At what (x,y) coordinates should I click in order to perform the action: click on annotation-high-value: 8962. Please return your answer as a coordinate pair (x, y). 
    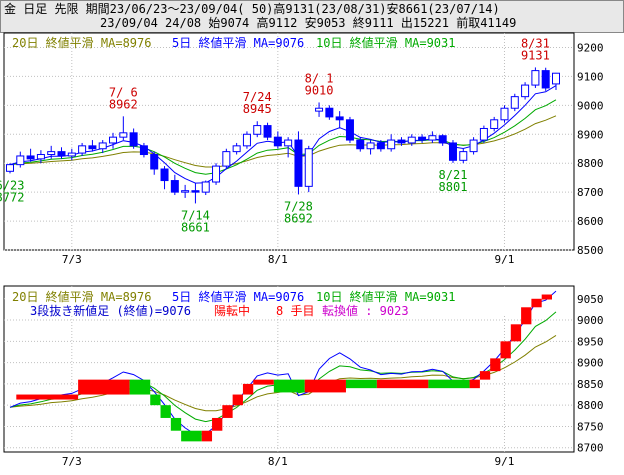
    Looking at the image, I should click on (123, 104).